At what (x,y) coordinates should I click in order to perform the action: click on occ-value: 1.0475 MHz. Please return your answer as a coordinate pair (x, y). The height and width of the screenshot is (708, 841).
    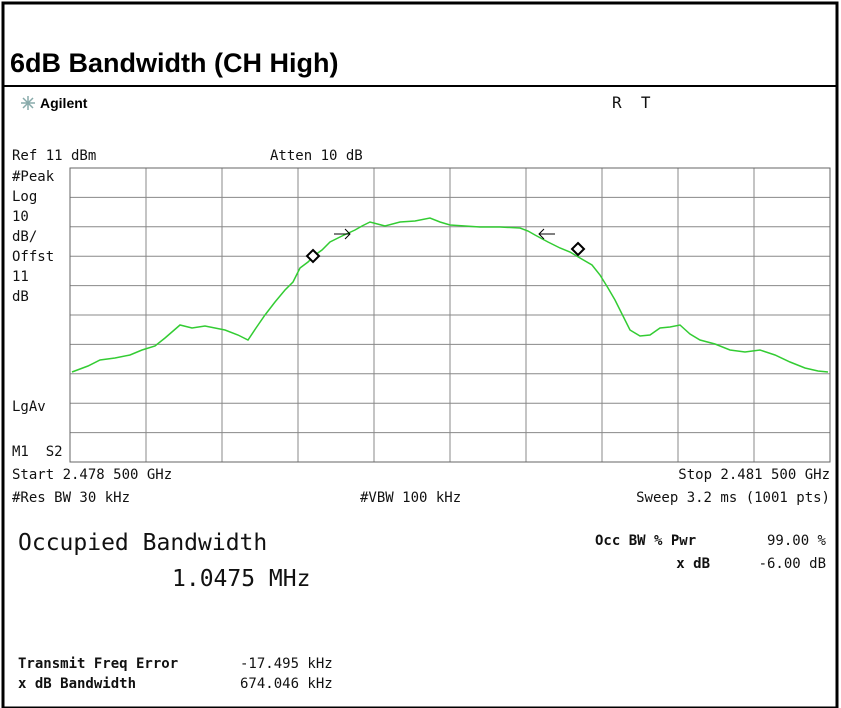
    Looking at the image, I should click on (241, 579).